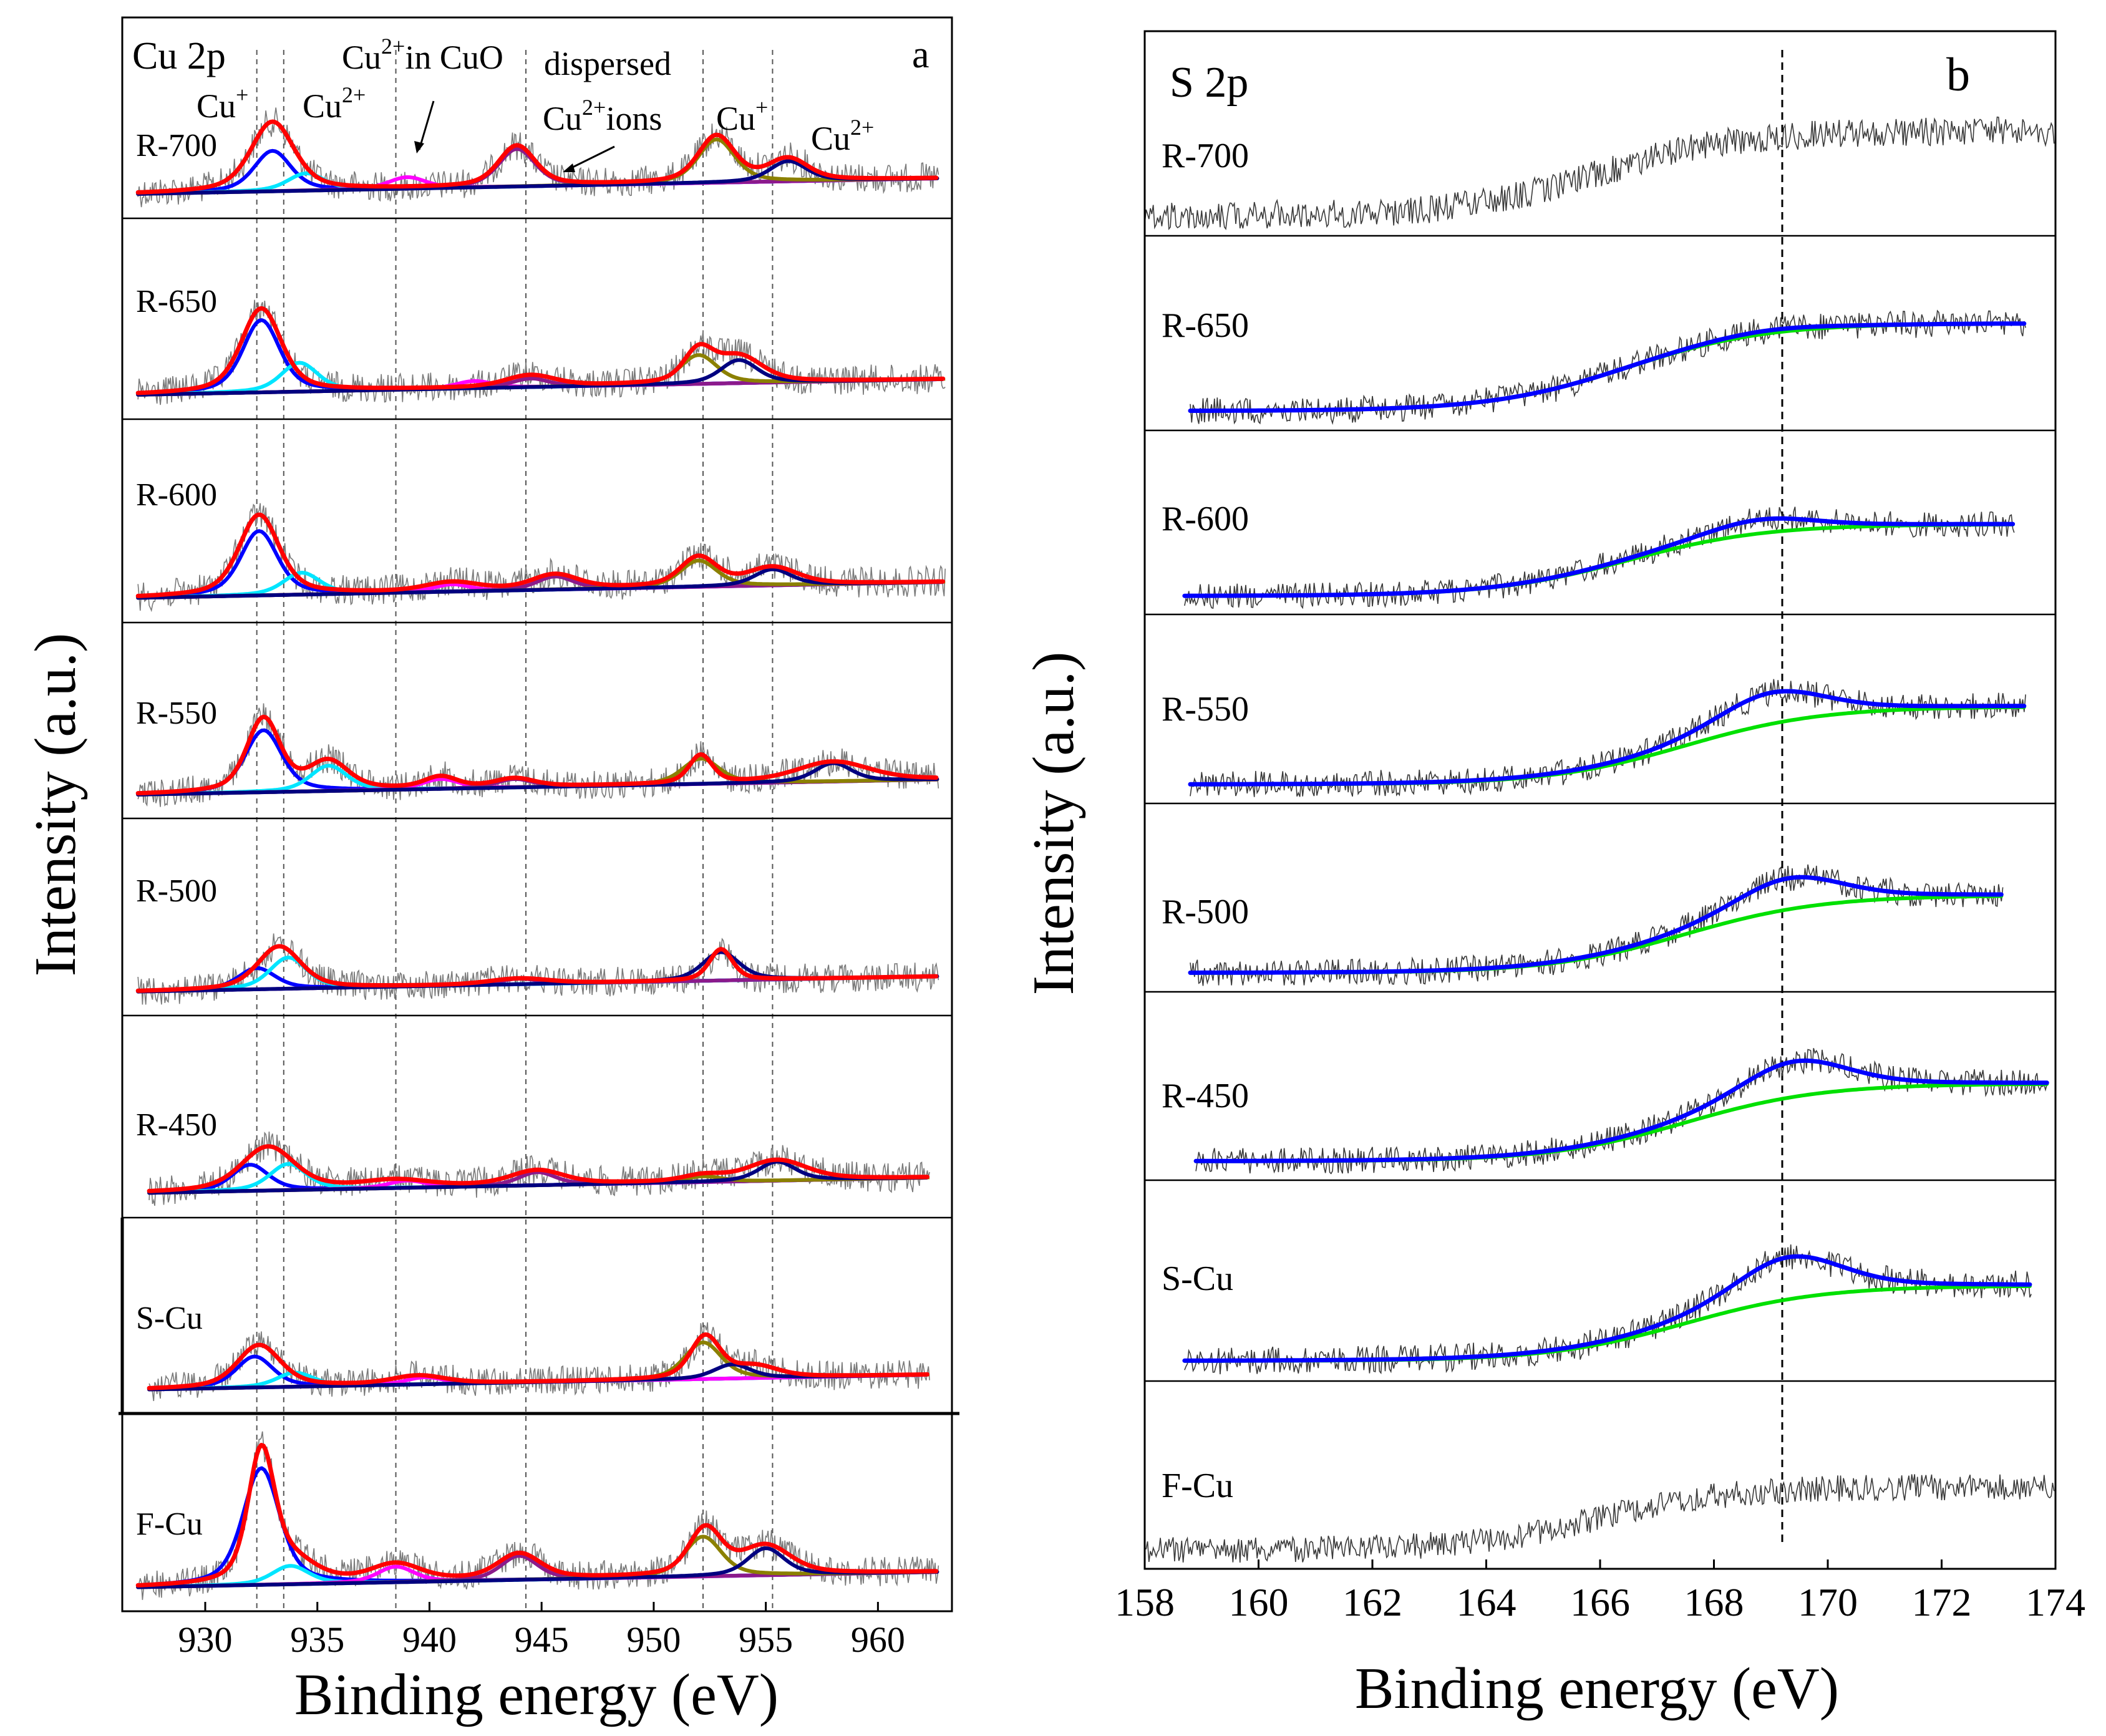 Image resolution: width=2106 pixels, height=1736 pixels. I want to click on s2p-x-tick-label: 168, so click(1714, 1602).